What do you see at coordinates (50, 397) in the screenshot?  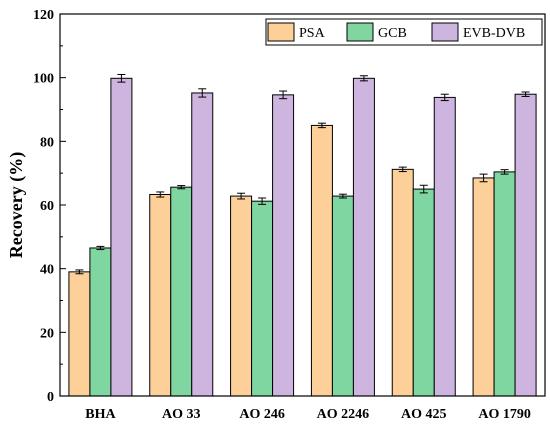 I see `y-tick-label: 0` at bounding box center [50, 397].